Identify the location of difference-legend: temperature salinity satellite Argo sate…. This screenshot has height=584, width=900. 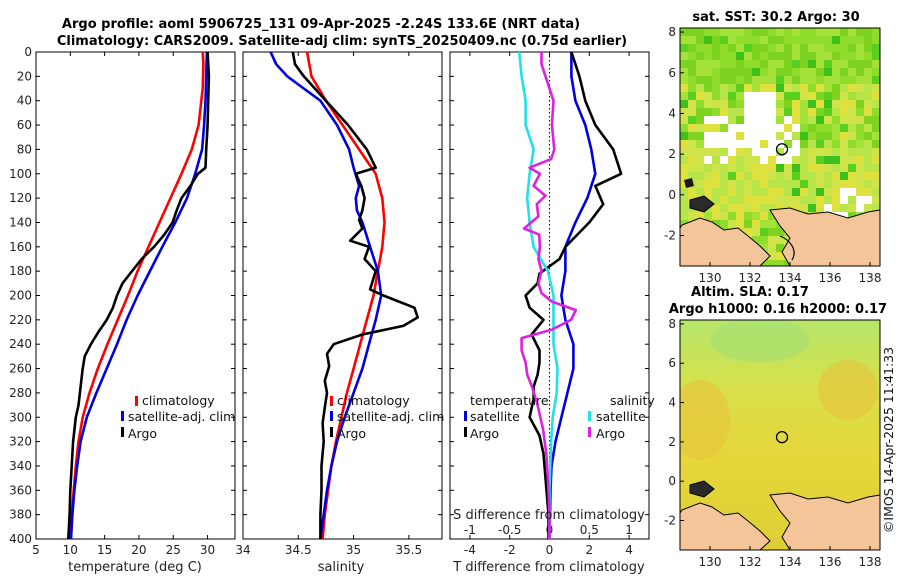
(559, 417).